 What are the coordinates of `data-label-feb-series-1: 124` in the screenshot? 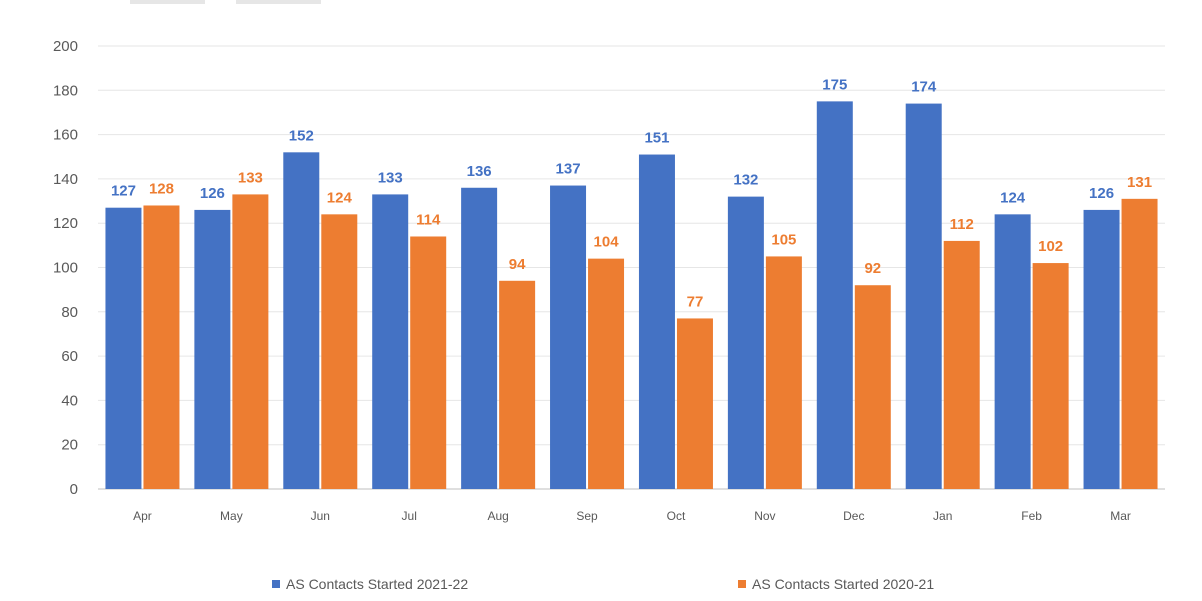 It's located at (1013, 197).